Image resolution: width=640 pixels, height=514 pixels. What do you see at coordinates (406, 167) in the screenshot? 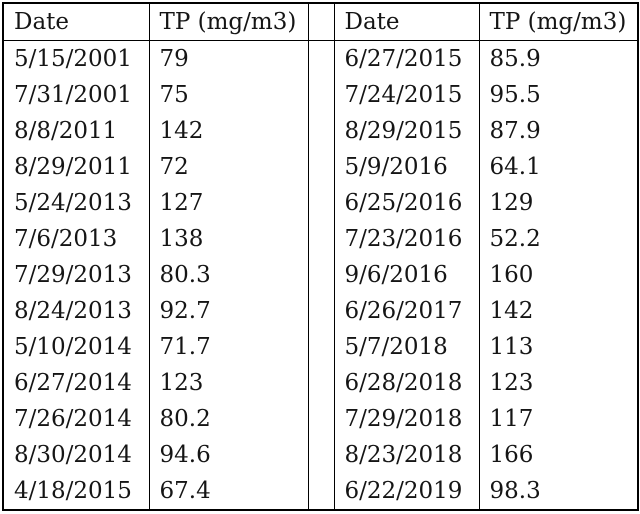
I see `date-cell-right: 5/9/2016` at bounding box center [406, 167].